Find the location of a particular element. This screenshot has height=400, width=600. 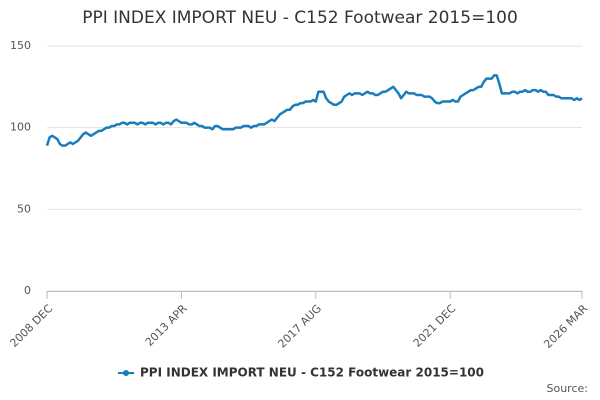

source: Source: is located at coordinates (568, 388).